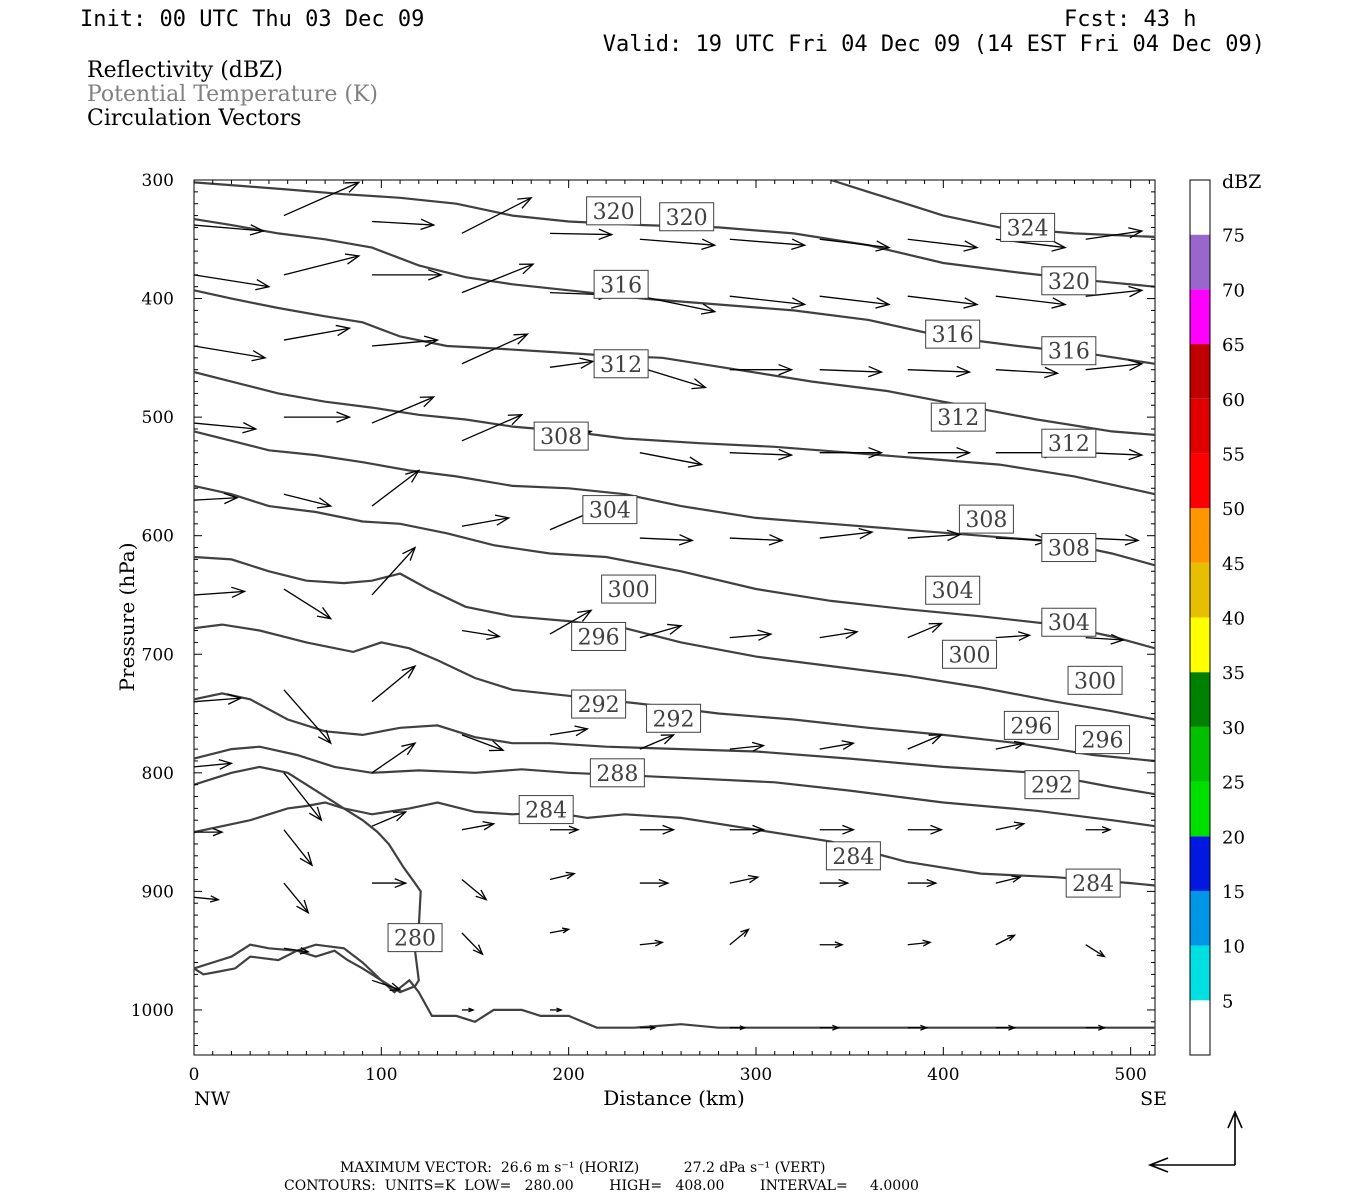 The height and width of the screenshot is (1200, 1350). I want to click on colorbar-level-label: 20, so click(1233, 837).